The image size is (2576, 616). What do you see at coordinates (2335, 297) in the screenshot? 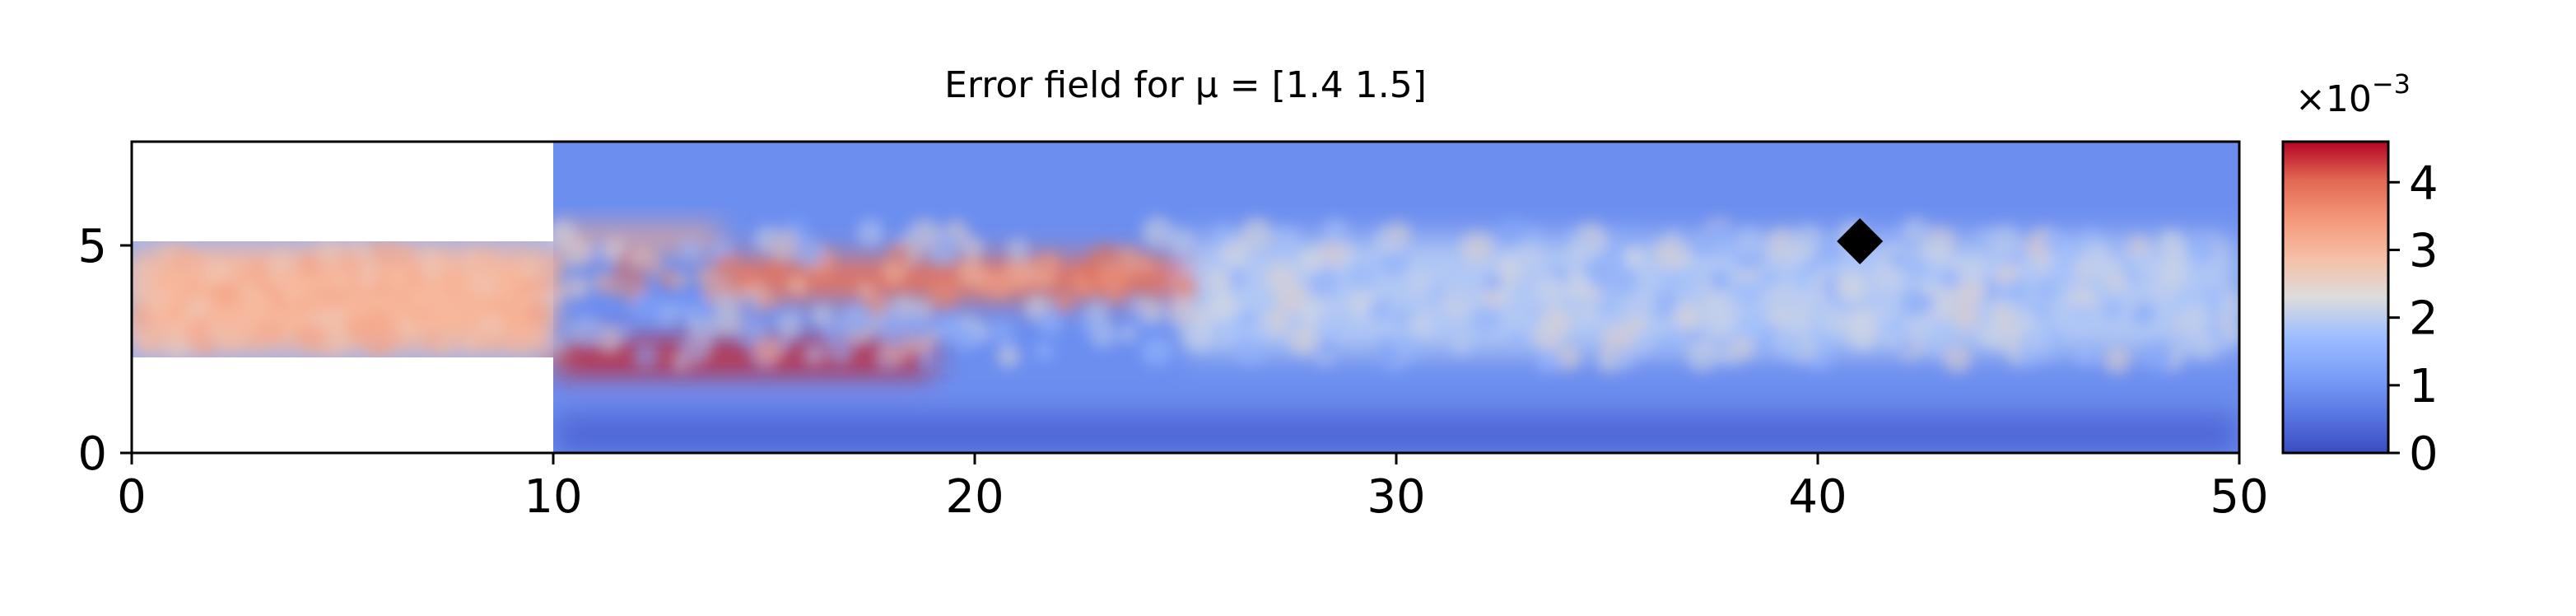
I see `colorbar-frame` at bounding box center [2335, 297].